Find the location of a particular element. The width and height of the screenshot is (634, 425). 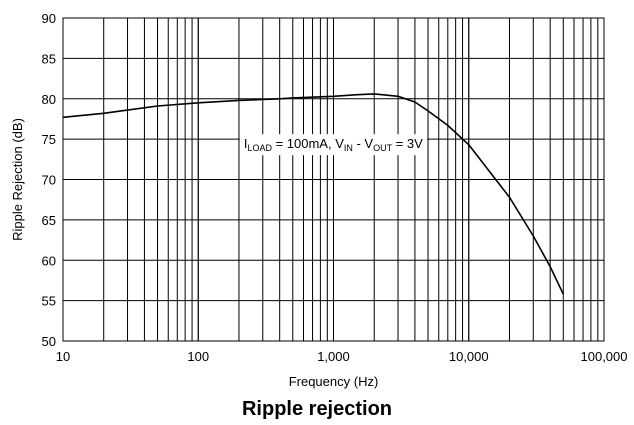

annotation-subscript: OUT is located at coordinates (383, 148).